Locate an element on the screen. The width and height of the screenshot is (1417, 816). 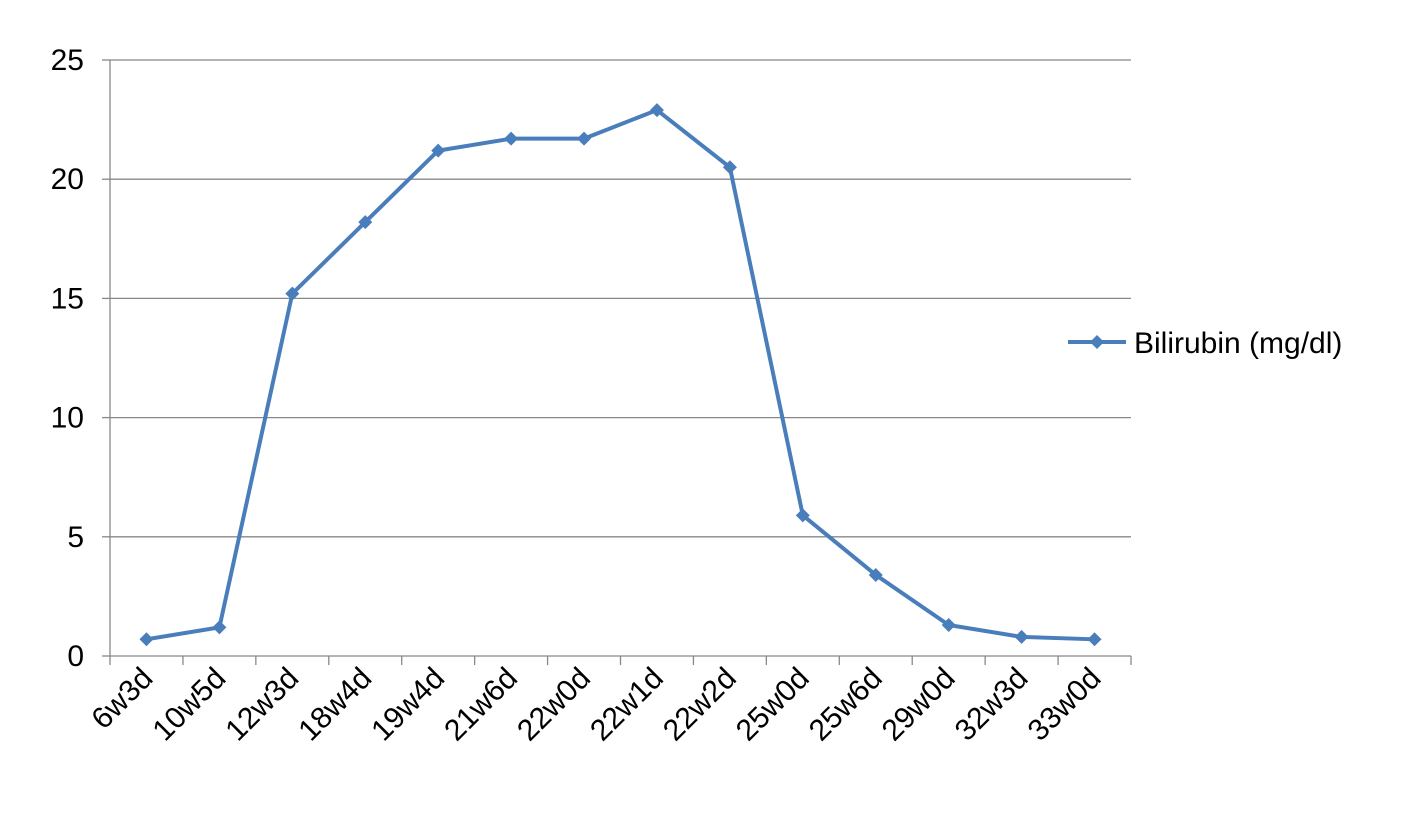
legend-marker is located at coordinates (1097, 342).